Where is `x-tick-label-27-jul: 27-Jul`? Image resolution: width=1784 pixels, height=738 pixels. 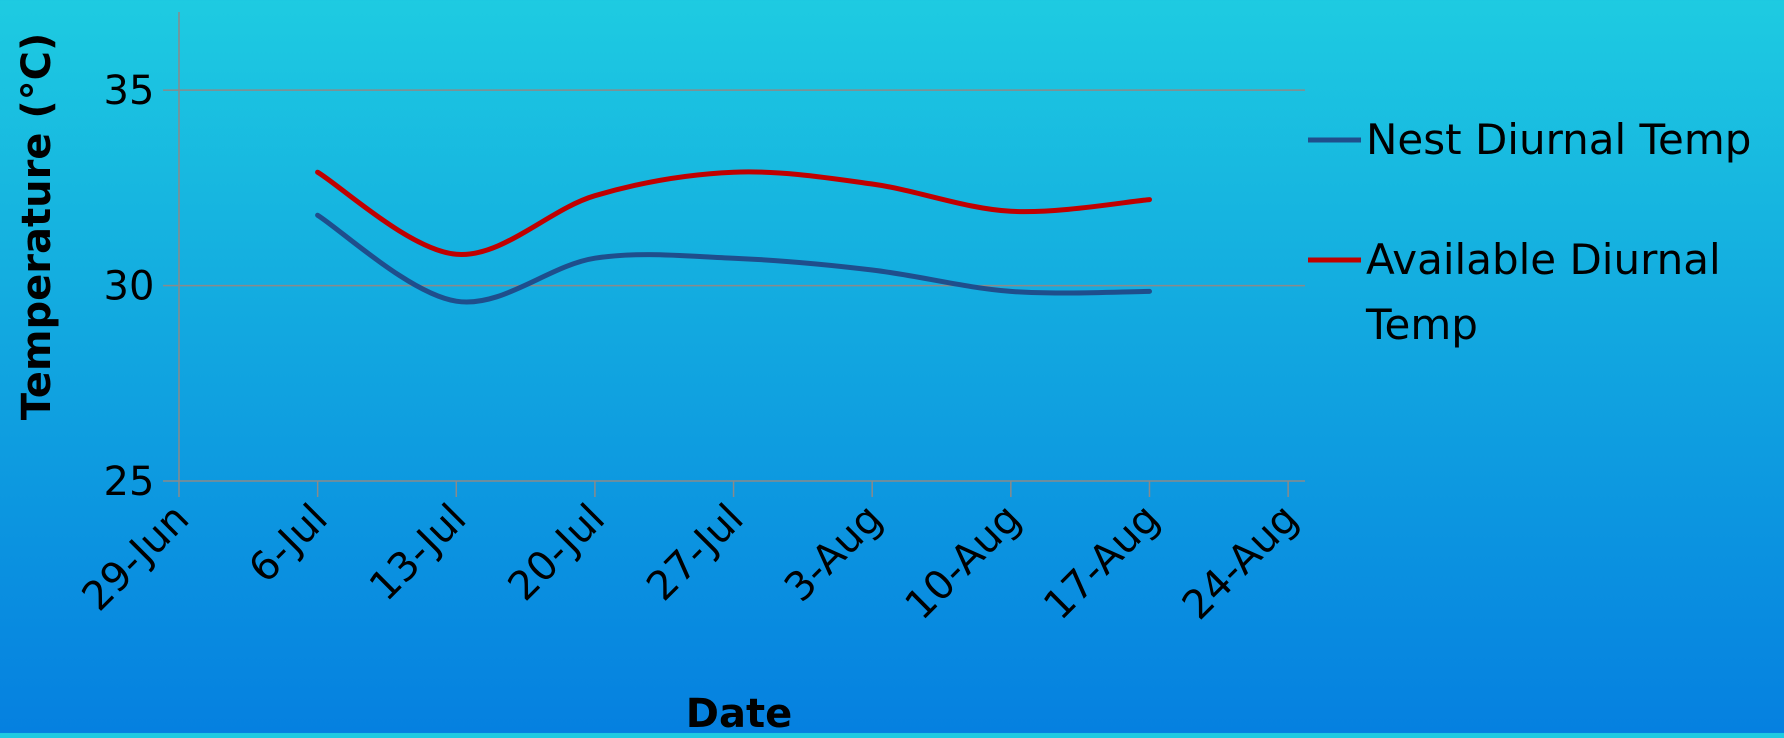
x-tick-label-27-jul: 27-Jul is located at coordinates (695, 553).